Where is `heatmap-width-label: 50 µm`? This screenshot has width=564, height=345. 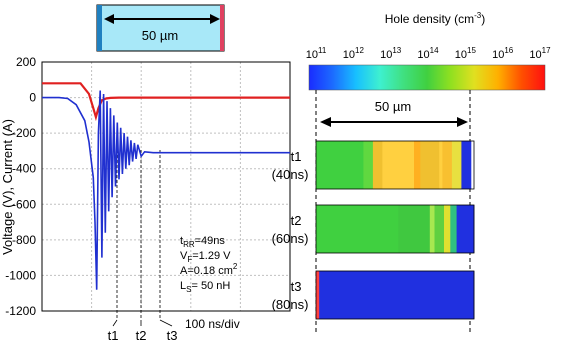 heatmap-width-label: 50 µm is located at coordinates (393, 106).